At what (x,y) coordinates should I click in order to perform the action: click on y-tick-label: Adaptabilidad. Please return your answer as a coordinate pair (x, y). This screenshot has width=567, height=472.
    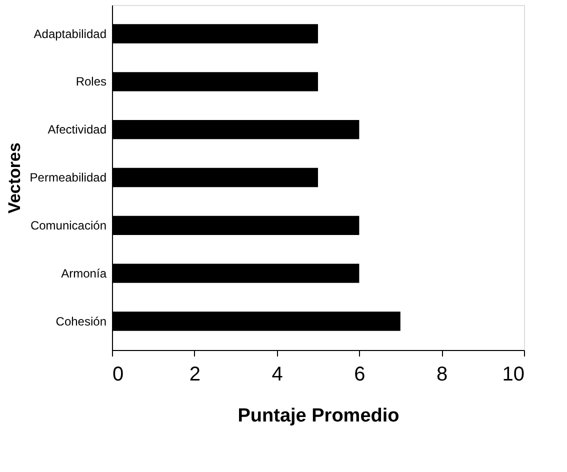
    Looking at the image, I should click on (70, 33).